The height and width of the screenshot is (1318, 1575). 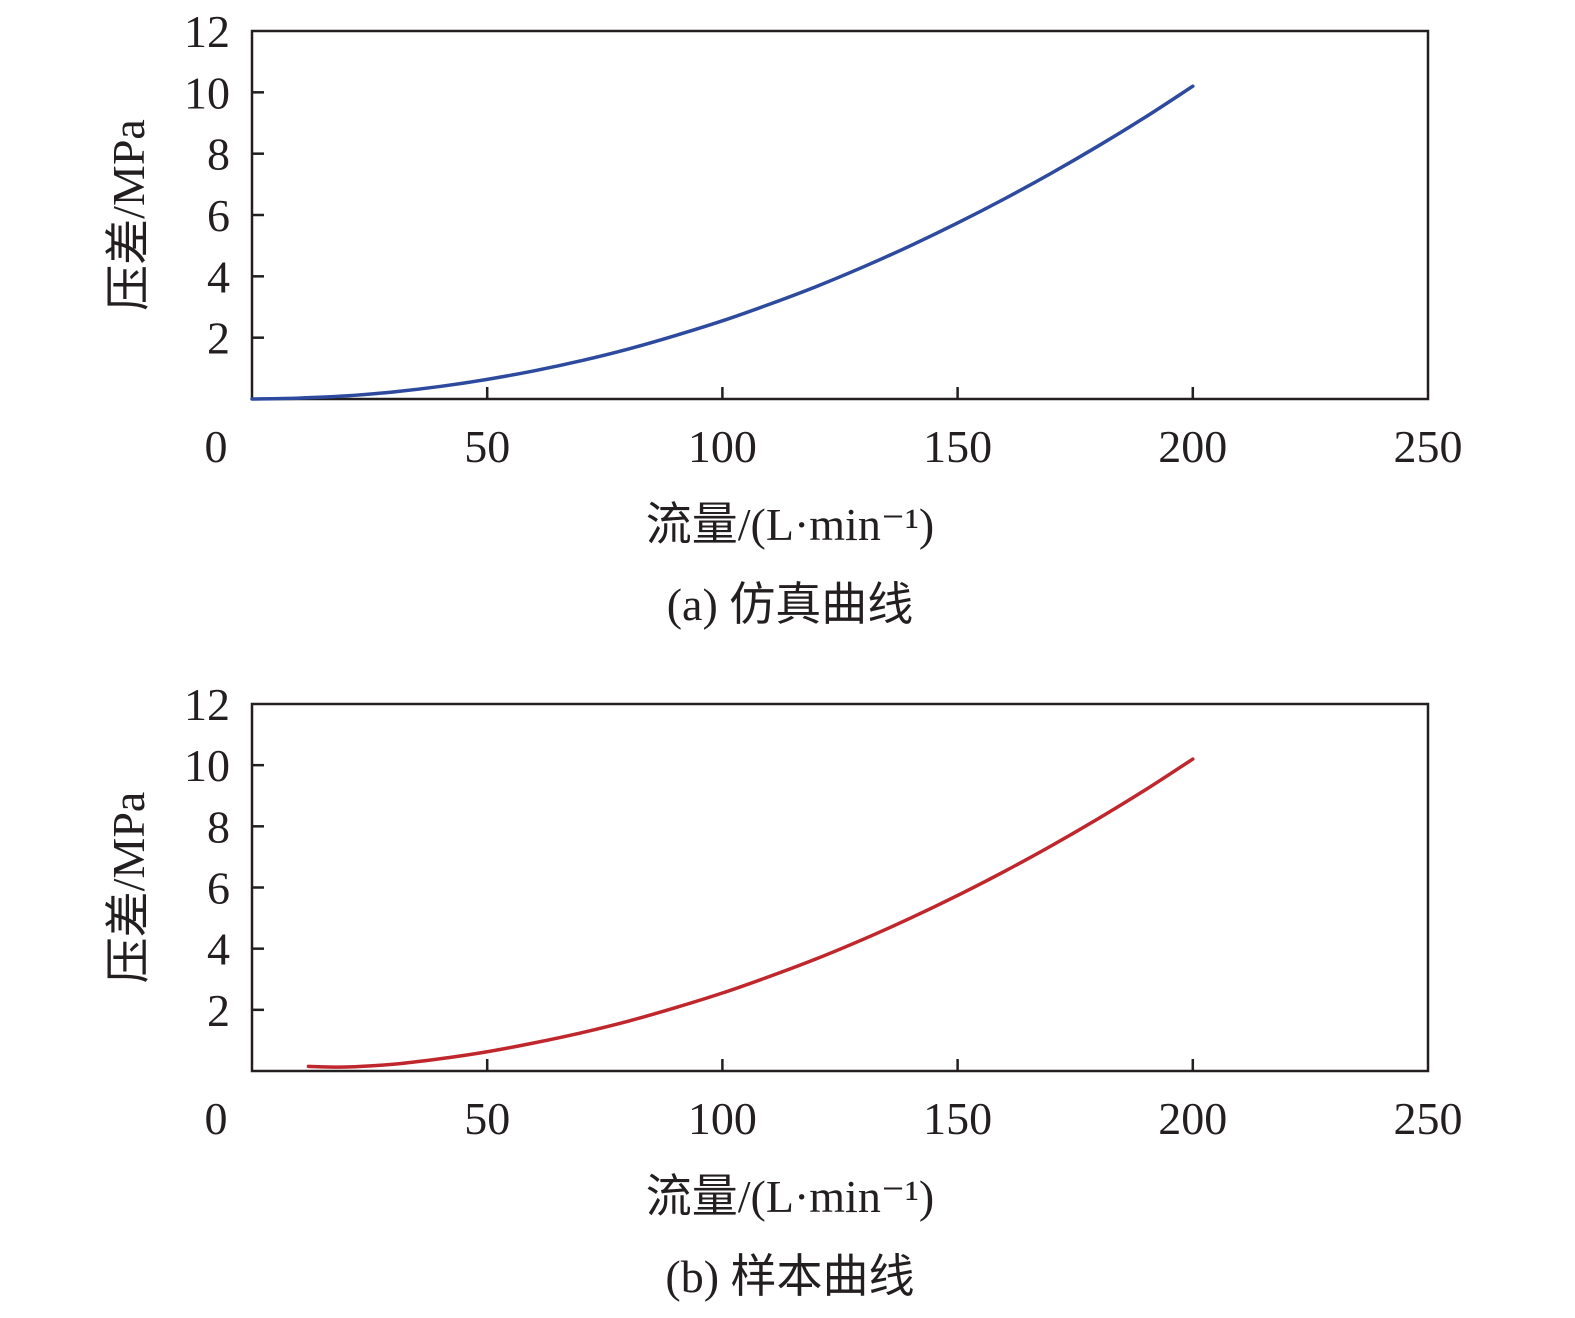 What do you see at coordinates (790, 604) in the screenshot?
I see `figure-caption: (a) 仿真曲线` at bounding box center [790, 604].